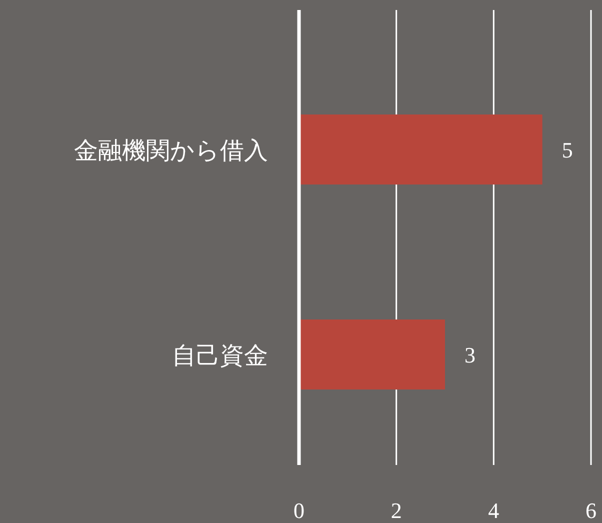 The width and height of the screenshot is (602, 523). What do you see at coordinates (591, 510) in the screenshot?
I see `x-tick-label: 6` at bounding box center [591, 510].